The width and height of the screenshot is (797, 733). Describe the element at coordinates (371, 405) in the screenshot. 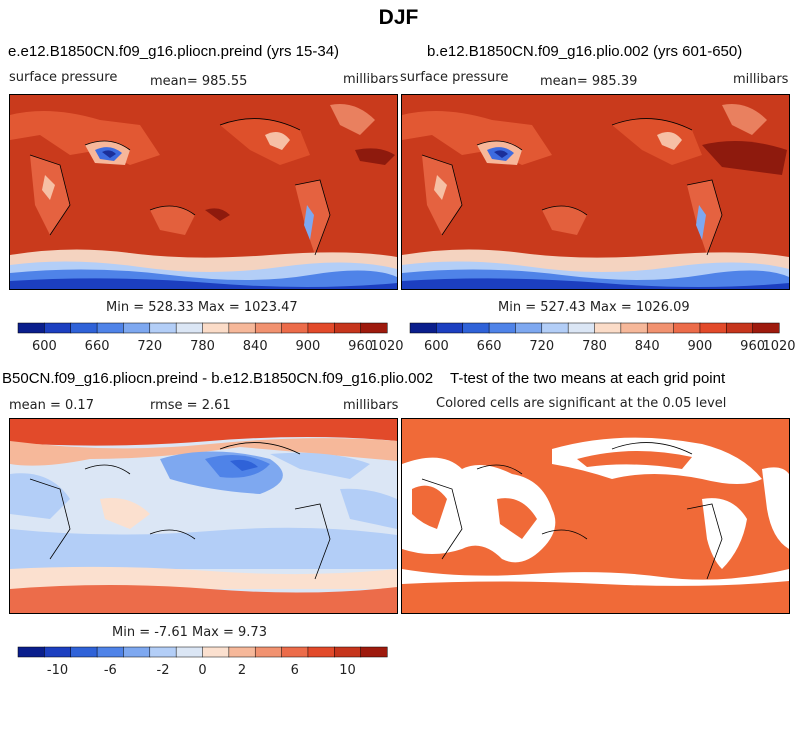

I see `panel3-units: millibars` at that location.